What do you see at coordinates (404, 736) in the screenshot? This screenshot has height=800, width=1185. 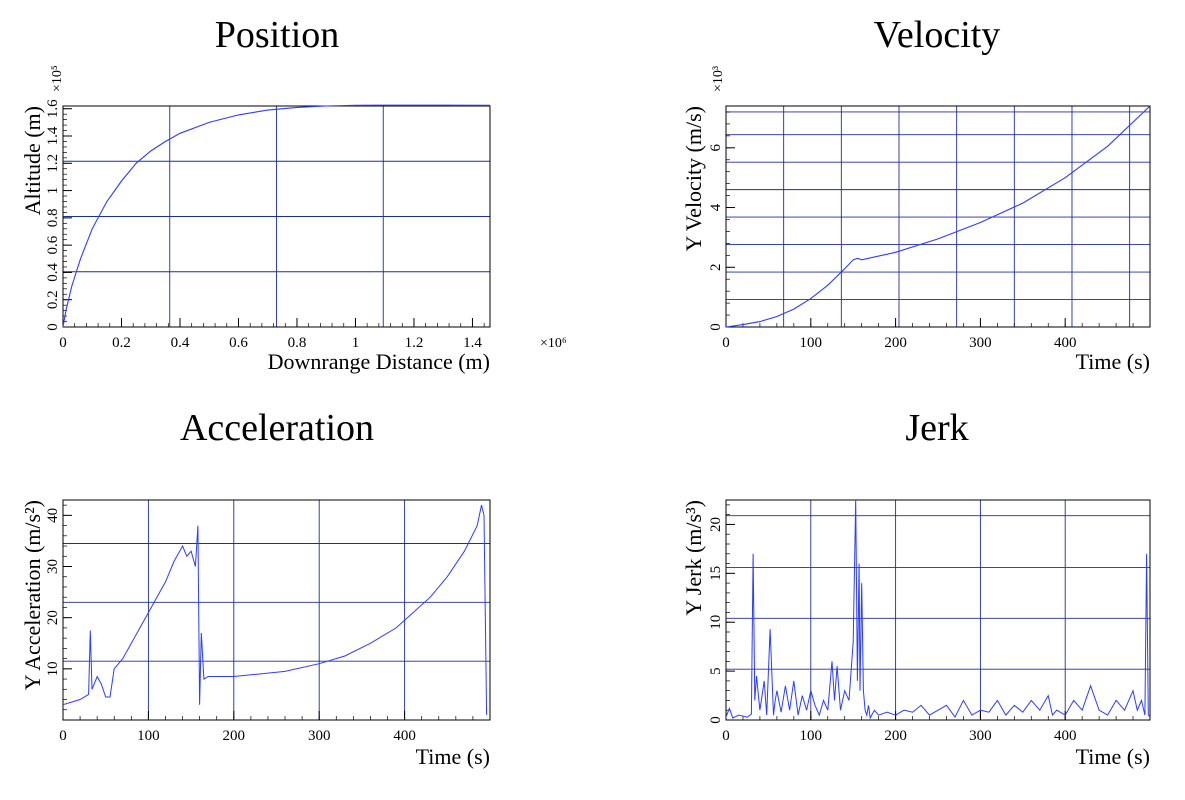 I see `acceleration-x-tick-label: 400` at bounding box center [404, 736].